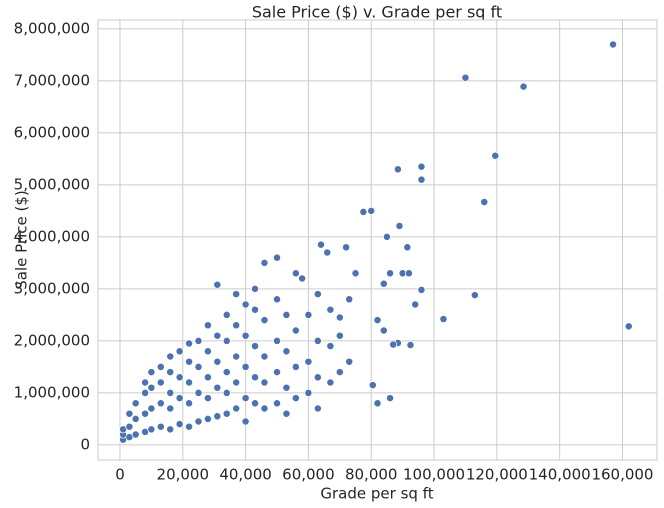 The height and width of the screenshot is (508, 664). Describe the element at coordinates (85, 444) in the screenshot. I see `y-tick-label: 0` at that location.